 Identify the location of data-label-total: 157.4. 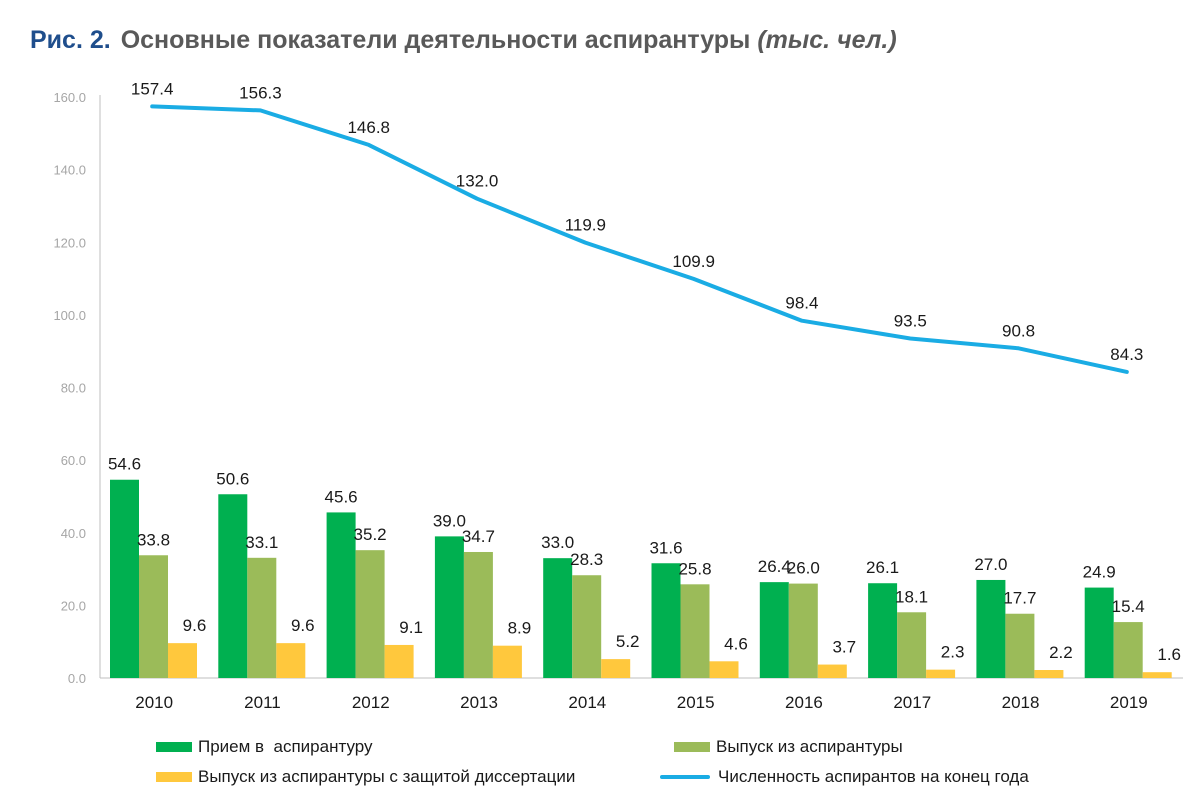
(152, 88).